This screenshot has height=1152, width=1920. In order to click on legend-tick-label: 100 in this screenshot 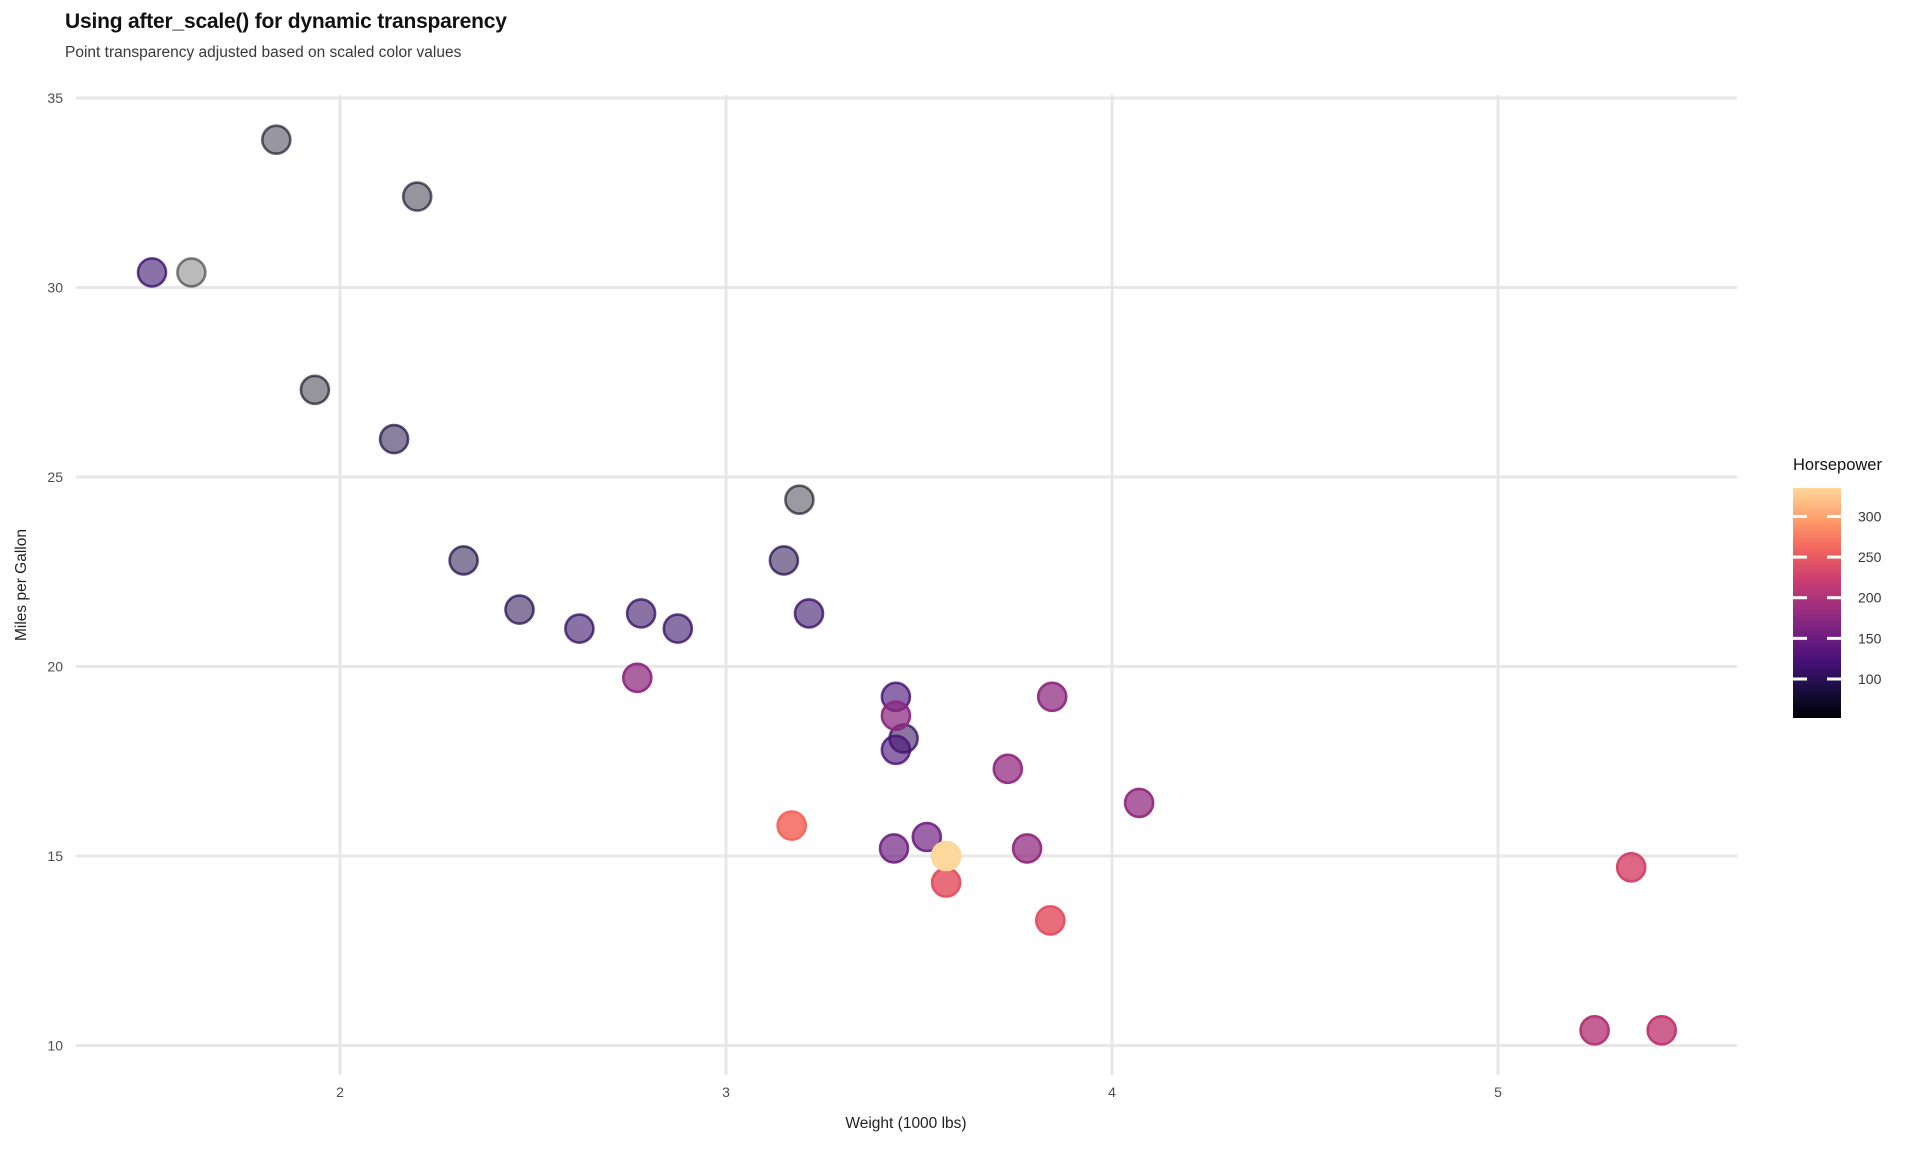, I will do `click(1870, 679)`.